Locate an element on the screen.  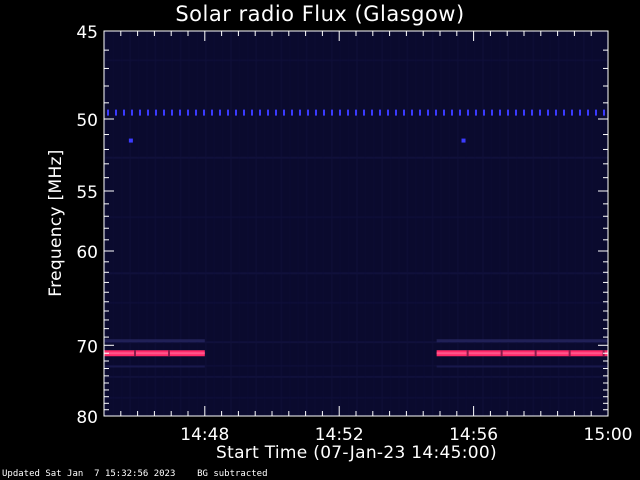
y-tick-label: 50 is located at coordinates (87, 121).